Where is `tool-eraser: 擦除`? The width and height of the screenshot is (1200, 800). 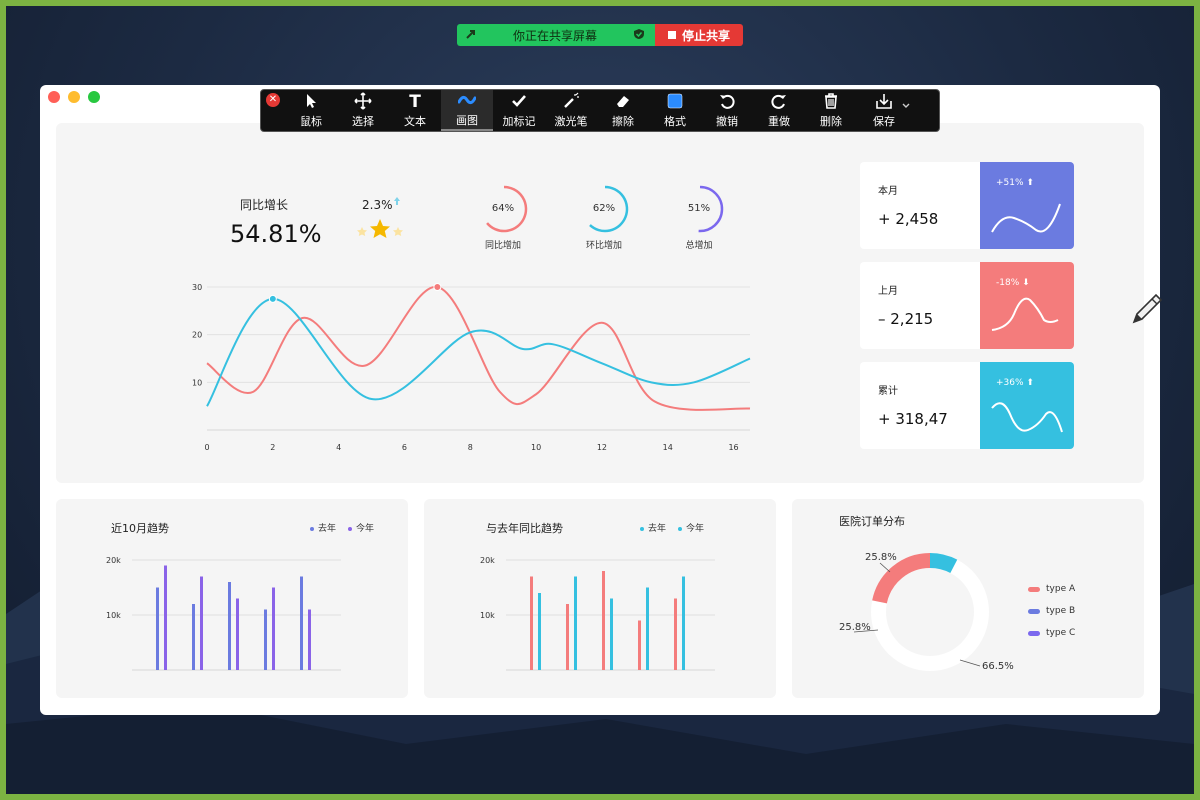
tool-eraser: 擦除 is located at coordinates (623, 110).